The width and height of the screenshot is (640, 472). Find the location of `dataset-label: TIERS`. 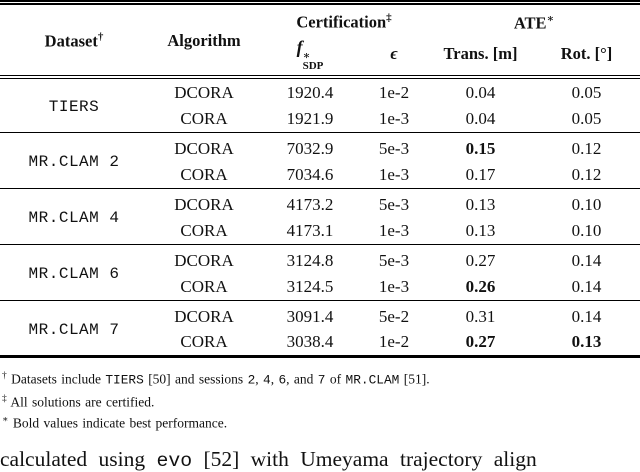

dataset-label: TIERS is located at coordinates (74, 107).